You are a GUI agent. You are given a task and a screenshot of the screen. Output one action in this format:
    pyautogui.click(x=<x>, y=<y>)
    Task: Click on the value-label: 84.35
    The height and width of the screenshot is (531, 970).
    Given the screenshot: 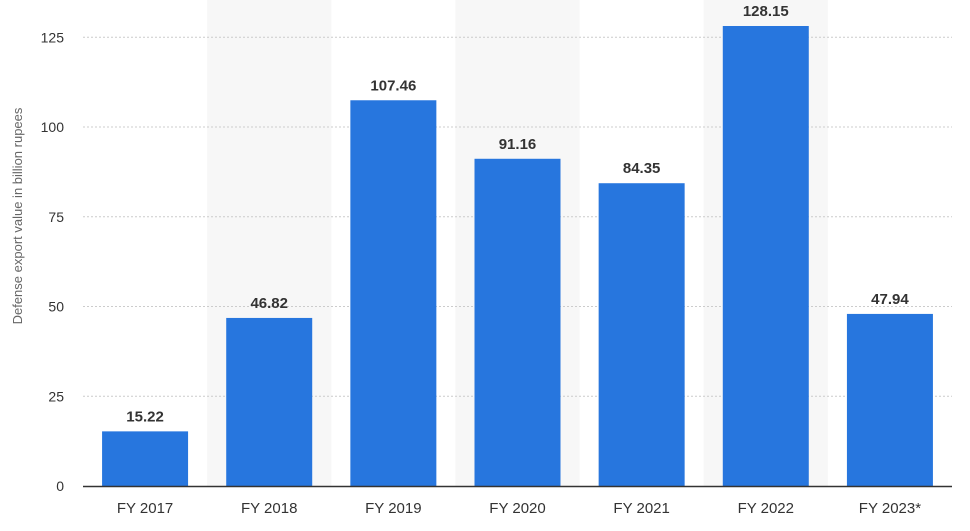 What is the action you would take?
    pyautogui.click(x=642, y=168)
    